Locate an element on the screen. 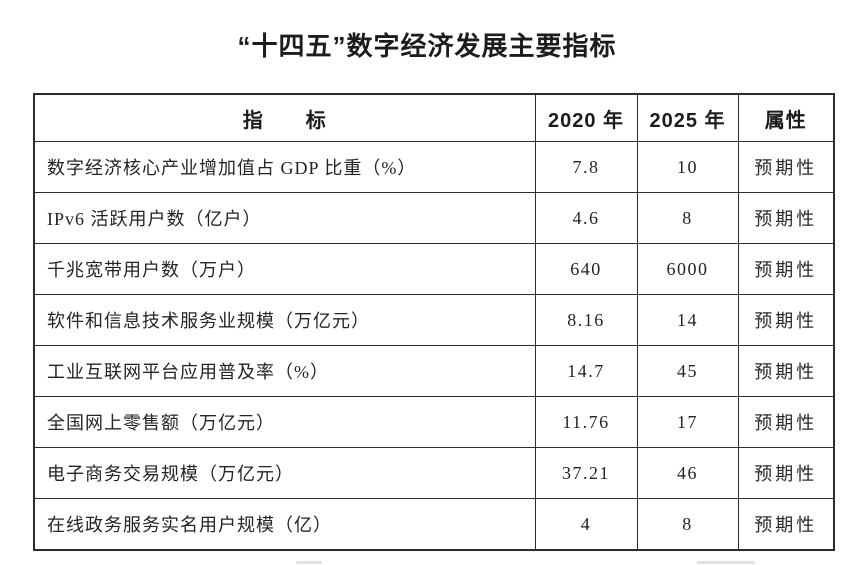 Image resolution: width=854 pixels, height=565 pixels. table-row: 工业互联网平台应用普及率（%） 14.7 45 预期性 is located at coordinates (434, 371).